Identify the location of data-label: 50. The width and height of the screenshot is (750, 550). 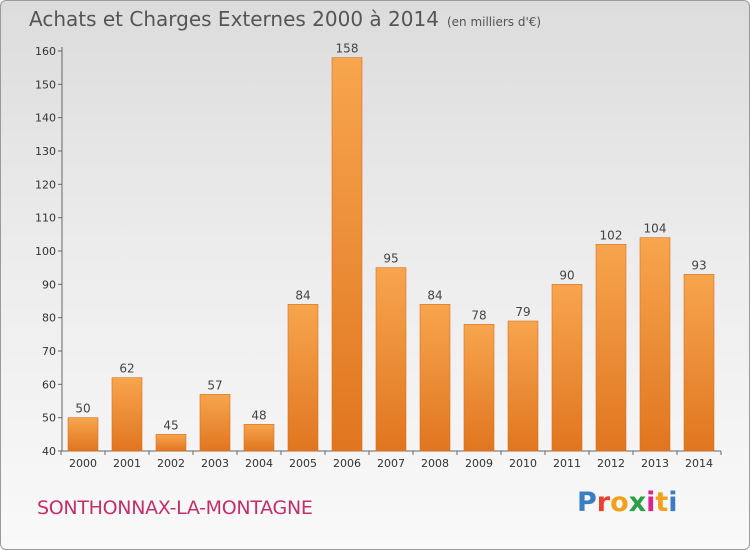
(82, 409).